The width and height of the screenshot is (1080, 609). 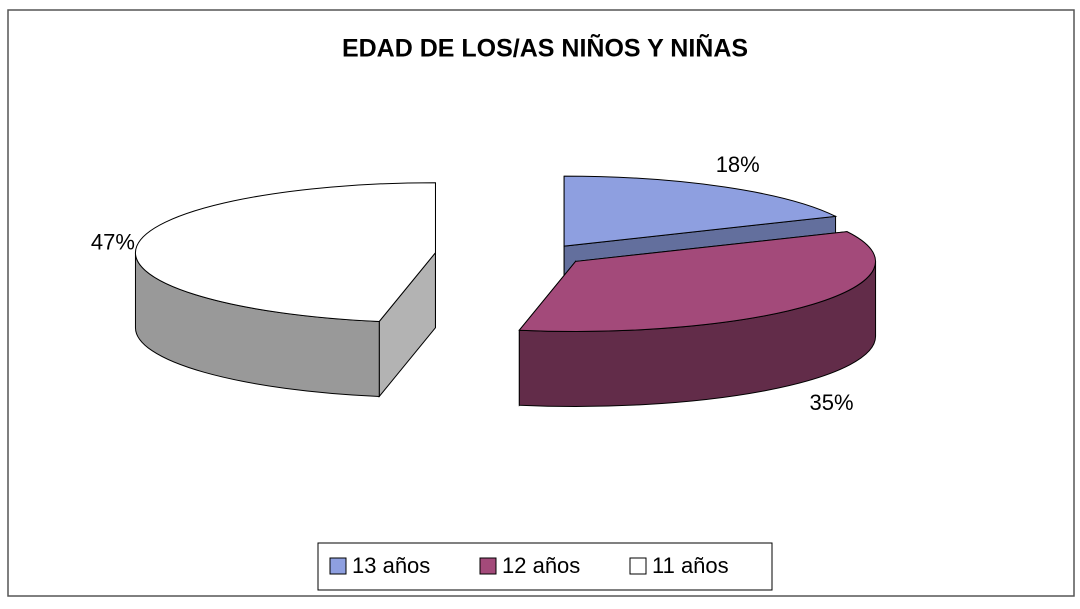 What do you see at coordinates (113, 242) in the screenshot?
I see `data-label: 47%` at bounding box center [113, 242].